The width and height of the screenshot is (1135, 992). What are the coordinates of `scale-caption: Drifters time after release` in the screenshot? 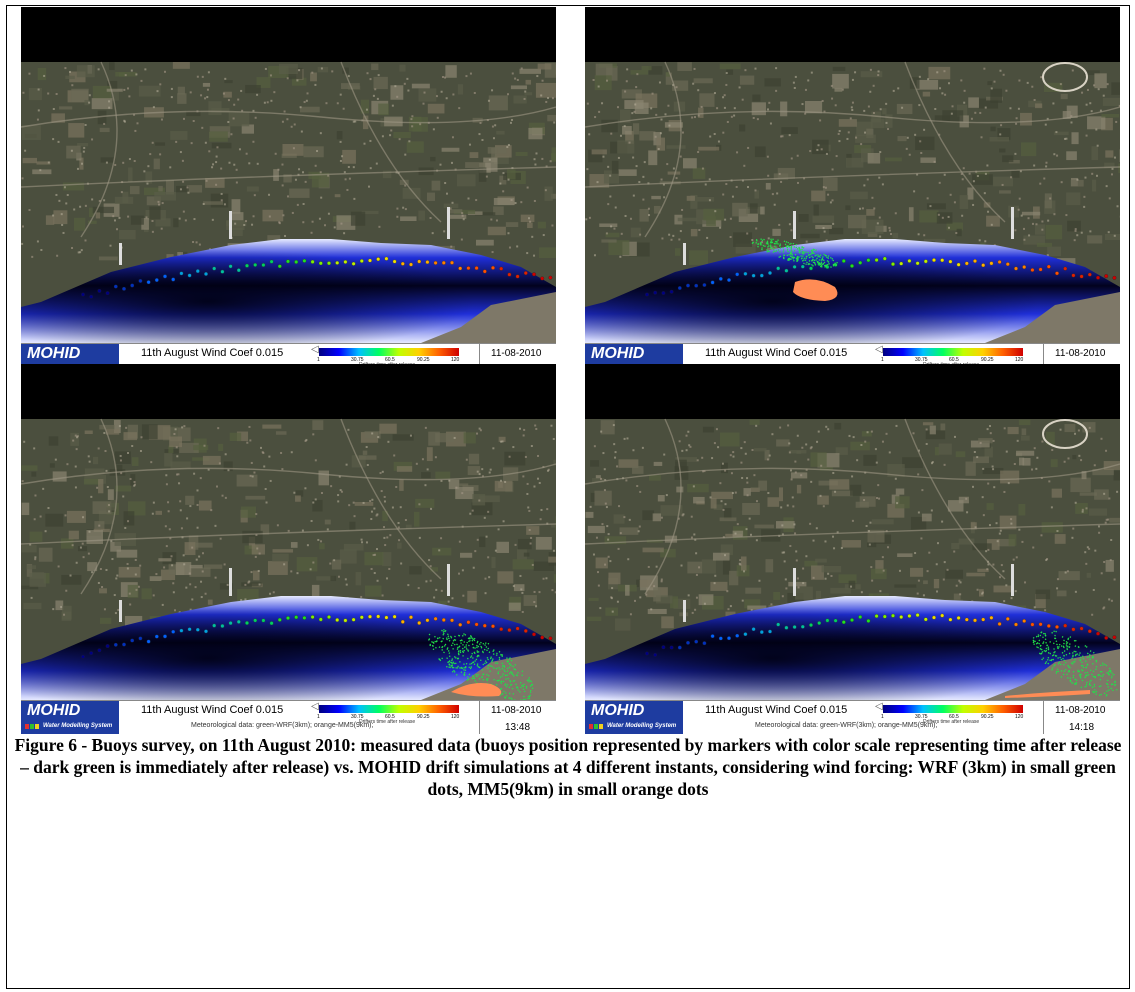 It's located at (951, 722).